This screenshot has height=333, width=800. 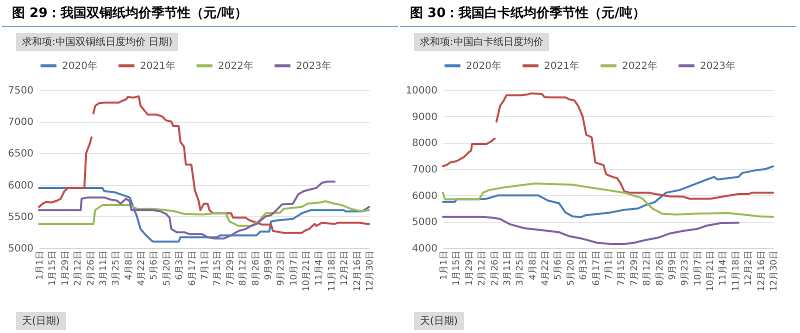 What do you see at coordinates (200, 13) in the screenshot?
I see `chart-title: 图 29：我国双铜纸均价季节性（元/吨）` at bounding box center [200, 13].